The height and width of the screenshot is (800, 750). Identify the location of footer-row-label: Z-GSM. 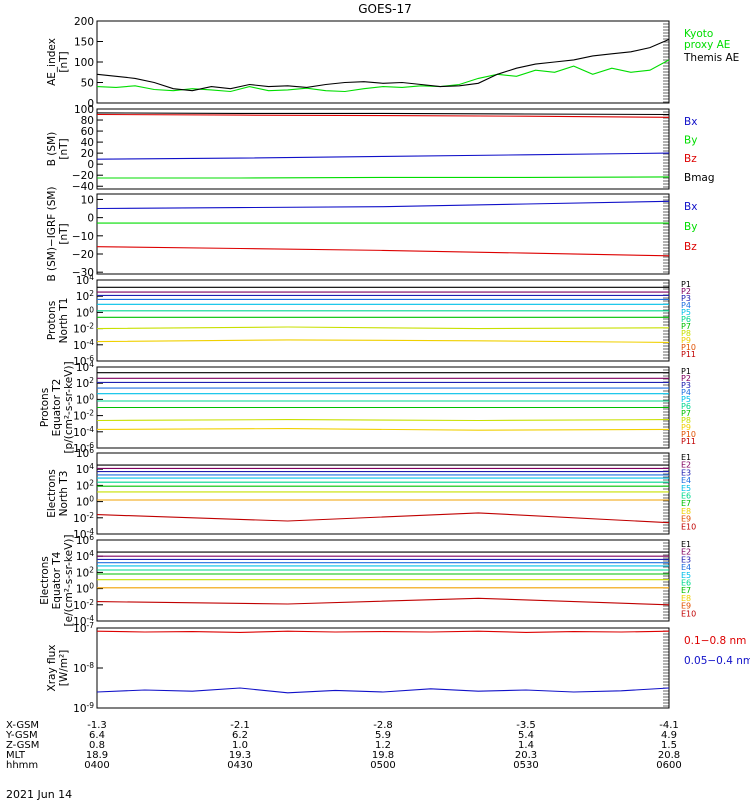
(22, 745).